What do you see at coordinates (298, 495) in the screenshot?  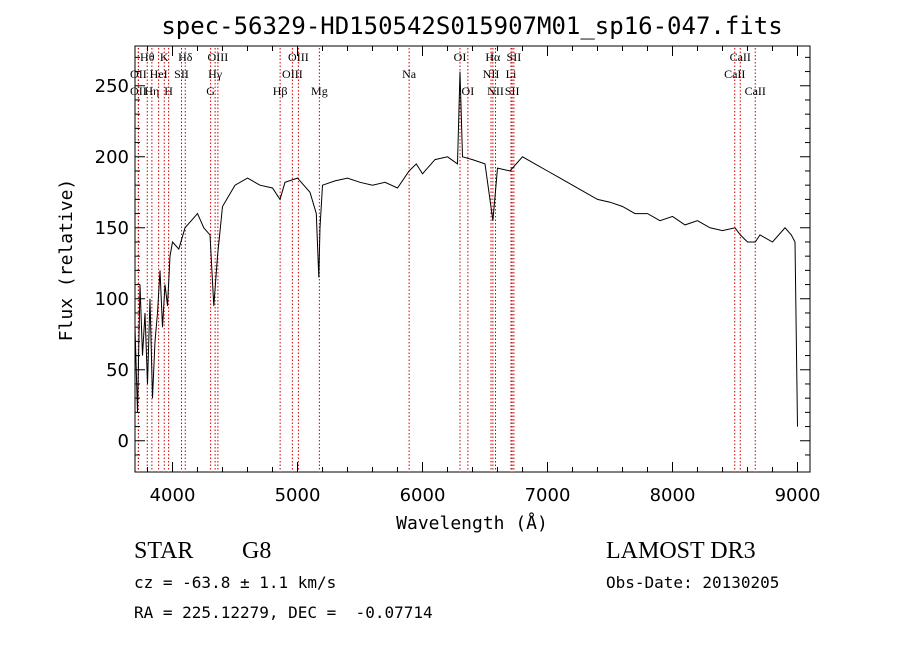 I see `x-tick-label: 5000` at bounding box center [298, 495].